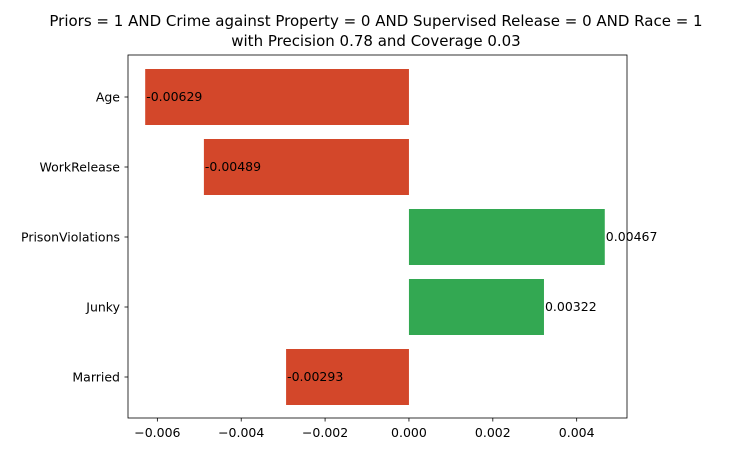  What do you see at coordinates (80, 167) in the screenshot?
I see `y-tick-label-workrelease: WorkRelease` at bounding box center [80, 167].